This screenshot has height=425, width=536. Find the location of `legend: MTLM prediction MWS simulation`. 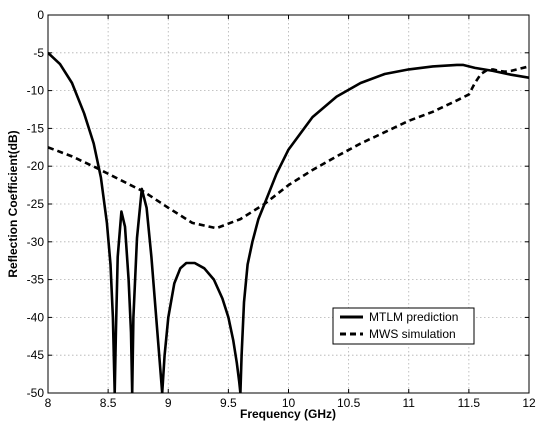

legend: MTLM prediction MWS simulation is located at coordinates (403, 326).